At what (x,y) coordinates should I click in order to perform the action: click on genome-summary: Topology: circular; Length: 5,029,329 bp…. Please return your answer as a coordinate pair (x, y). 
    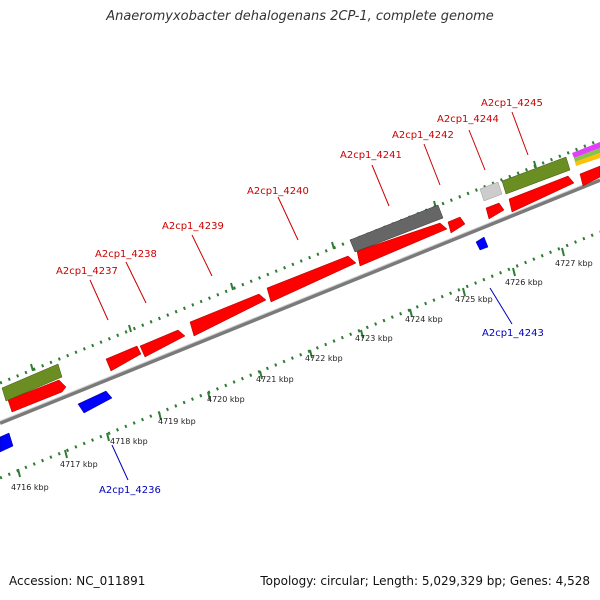
    Looking at the image, I should click on (425, 581).